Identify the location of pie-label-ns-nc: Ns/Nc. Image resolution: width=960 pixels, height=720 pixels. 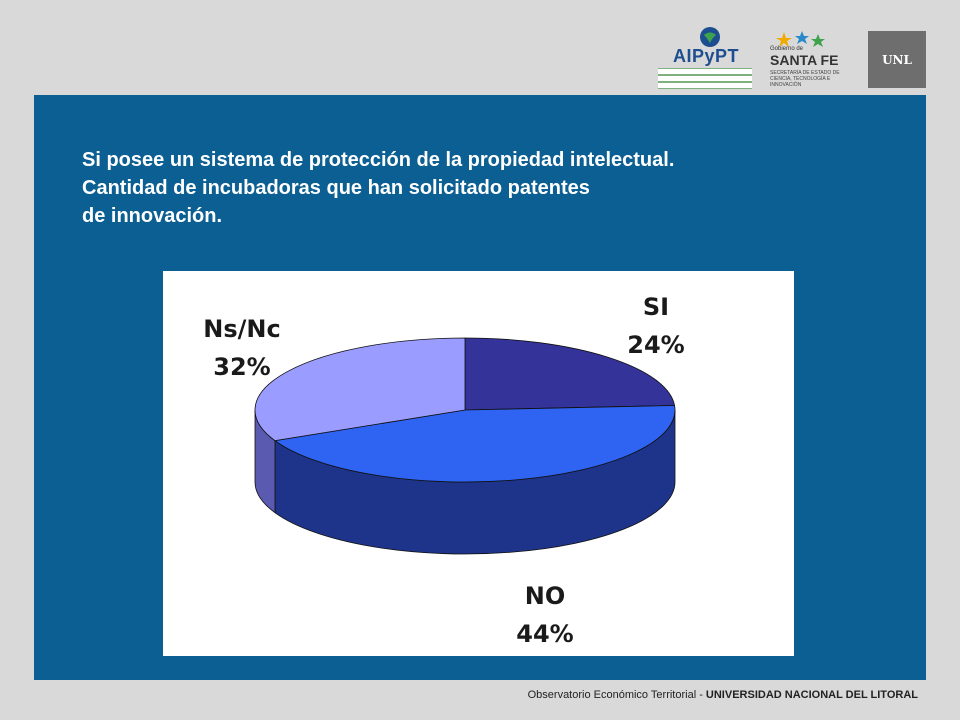
(241, 329).